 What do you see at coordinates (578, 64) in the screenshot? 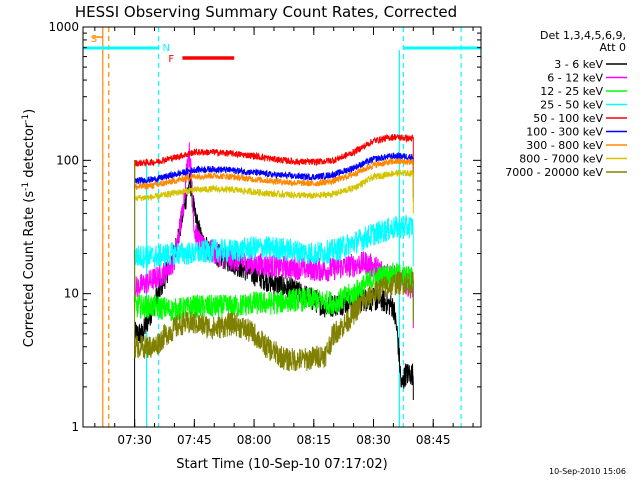
I see `legend-label-1: 3 - 6 keV` at bounding box center [578, 64].